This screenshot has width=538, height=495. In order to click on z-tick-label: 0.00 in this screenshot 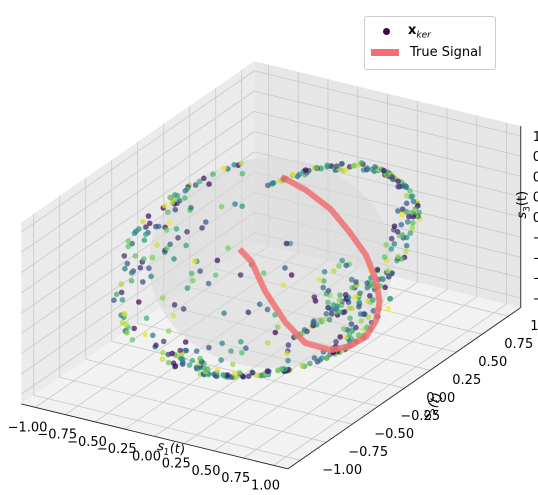, I will do `click(535, 218)`.